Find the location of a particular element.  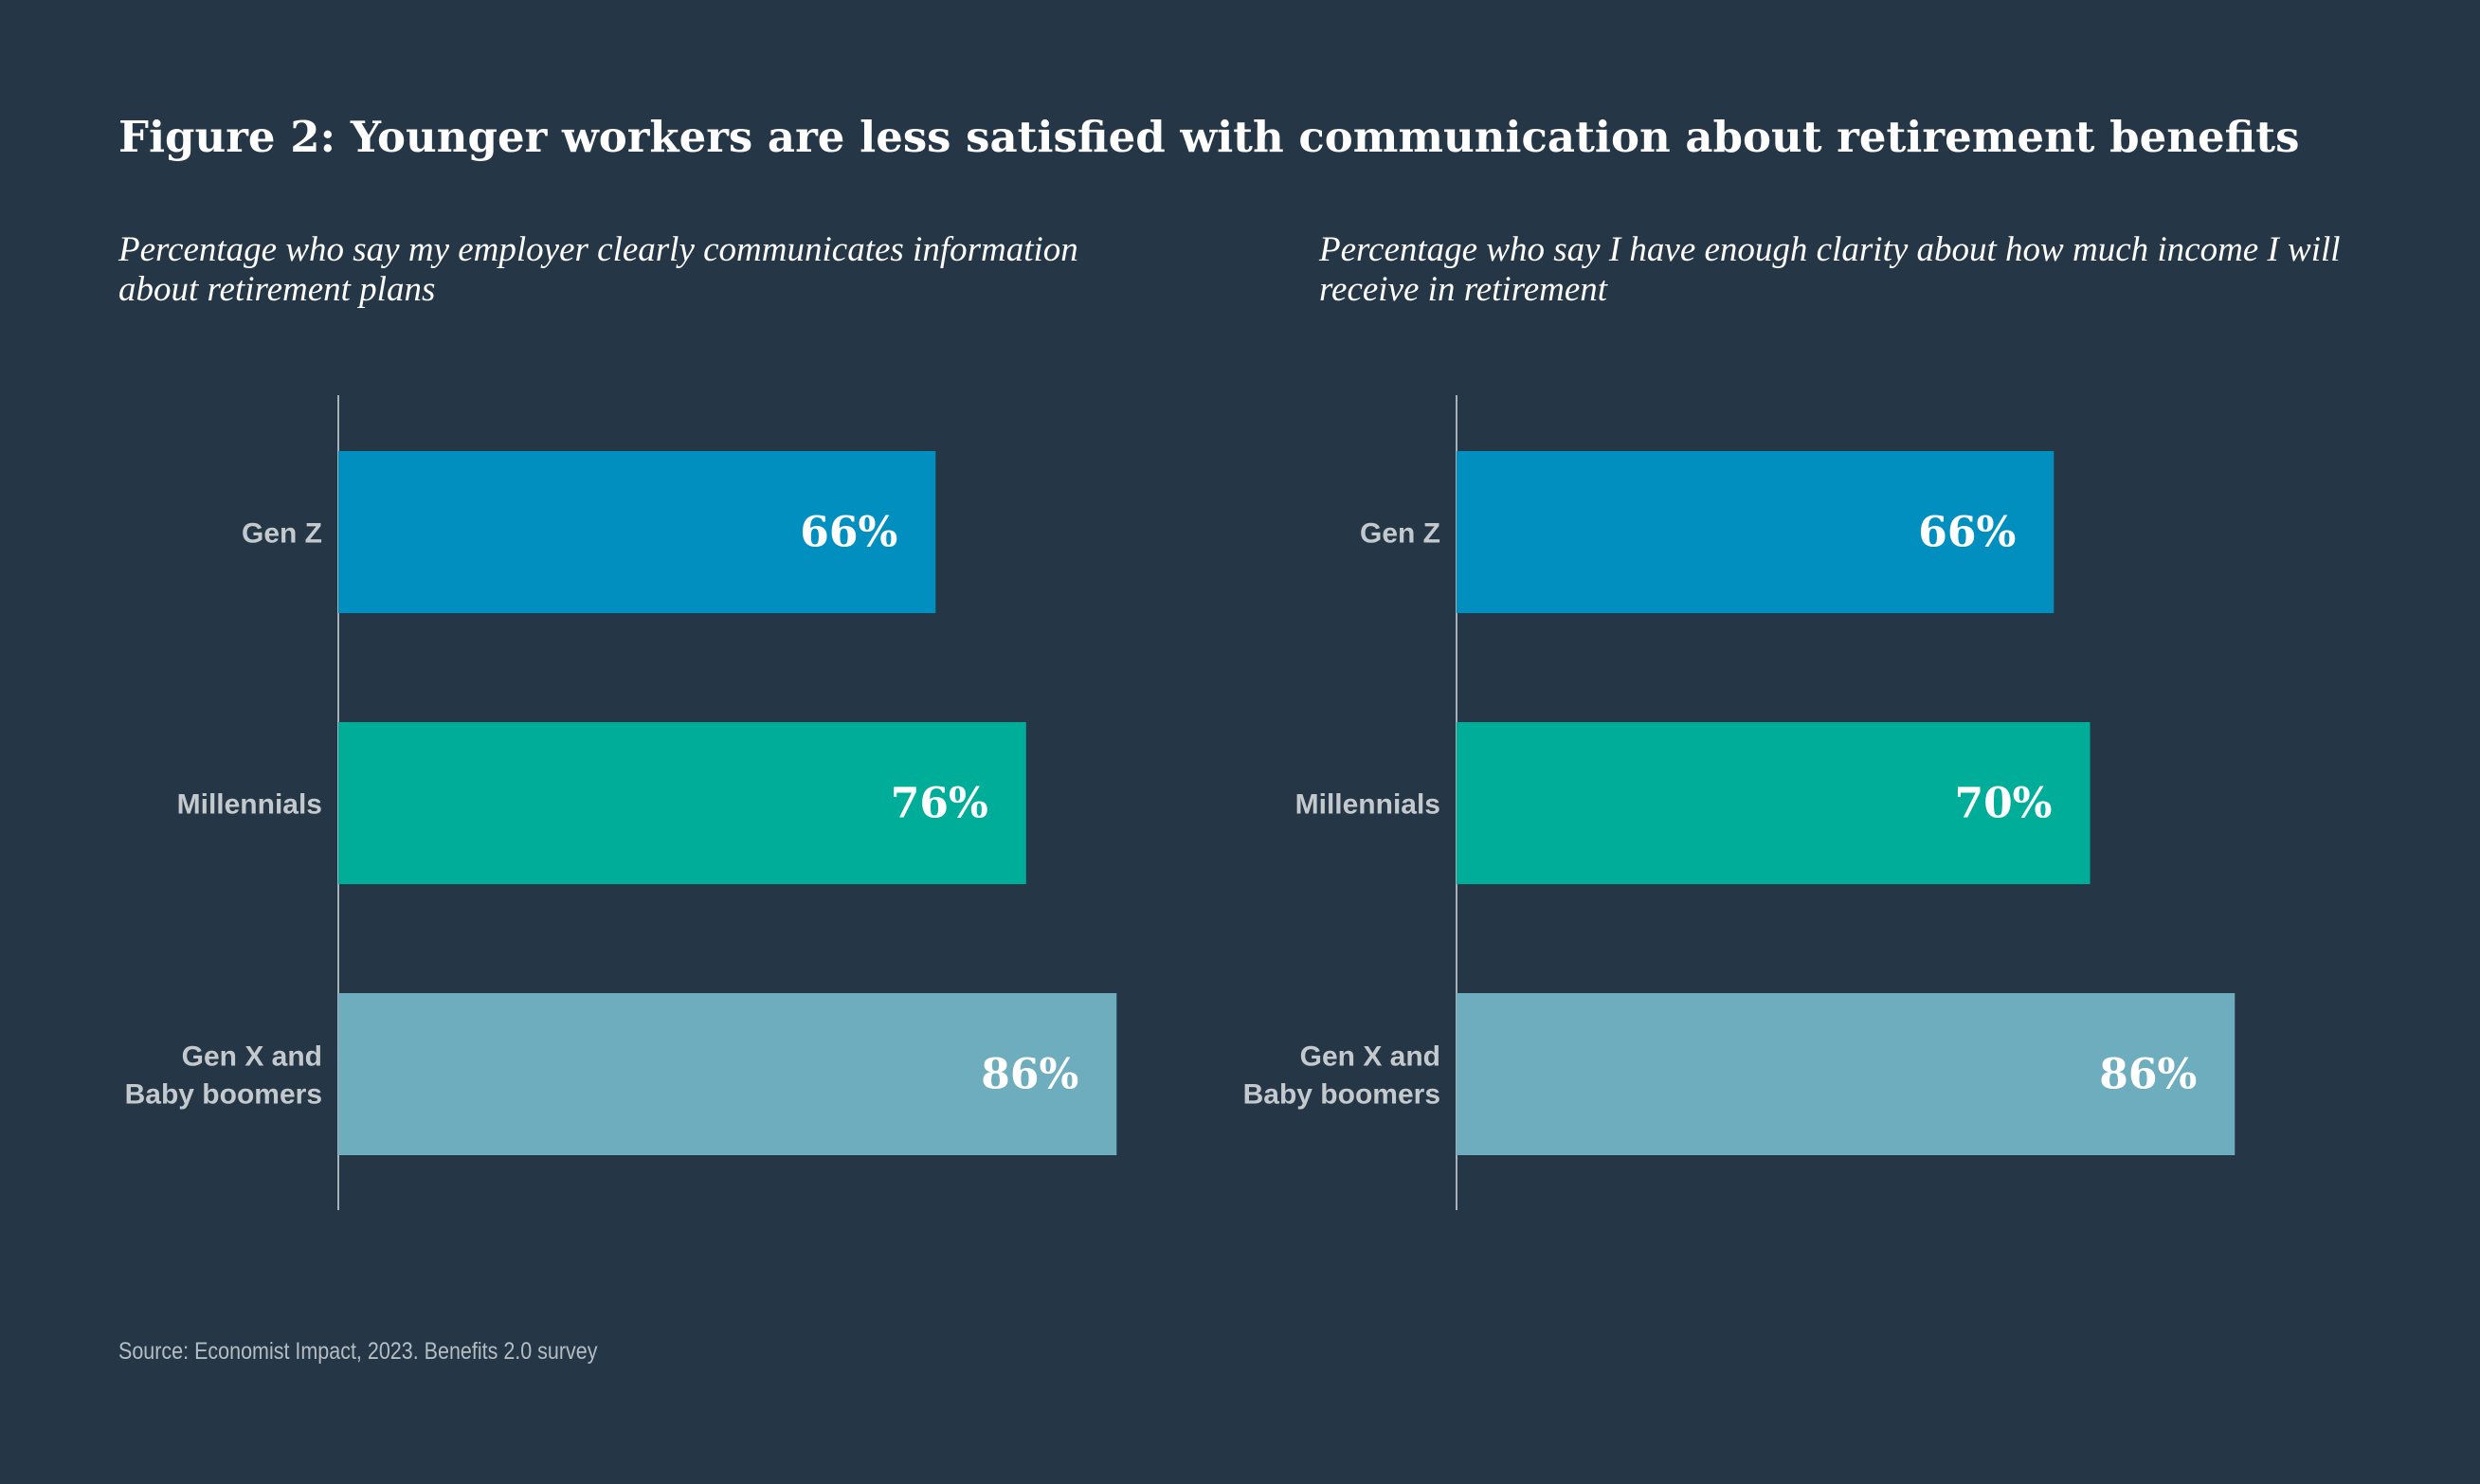

chart-1-value-label-3: 86% is located at coordinates (1029, 1075).